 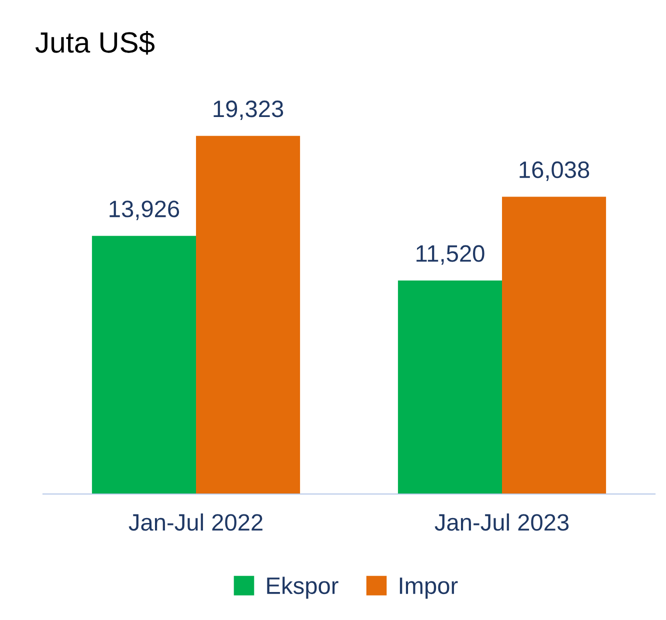 What do you see at coordinates (145, 210) in the screenshot?
I see `data-label: 13,926` at bounding box center [145, 210].